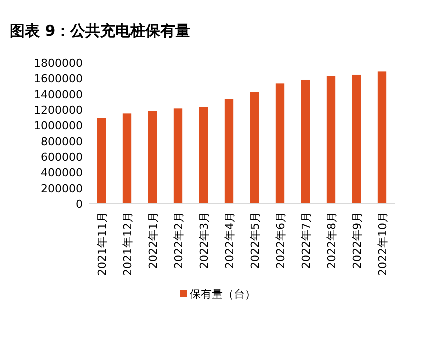 Image resolution: width=432 pixels, height=340 pixels. What do you see at coordinates (62, 189) in the screenshot?
I see `y-tick-label: 200000` at bounding box center [62, 189].